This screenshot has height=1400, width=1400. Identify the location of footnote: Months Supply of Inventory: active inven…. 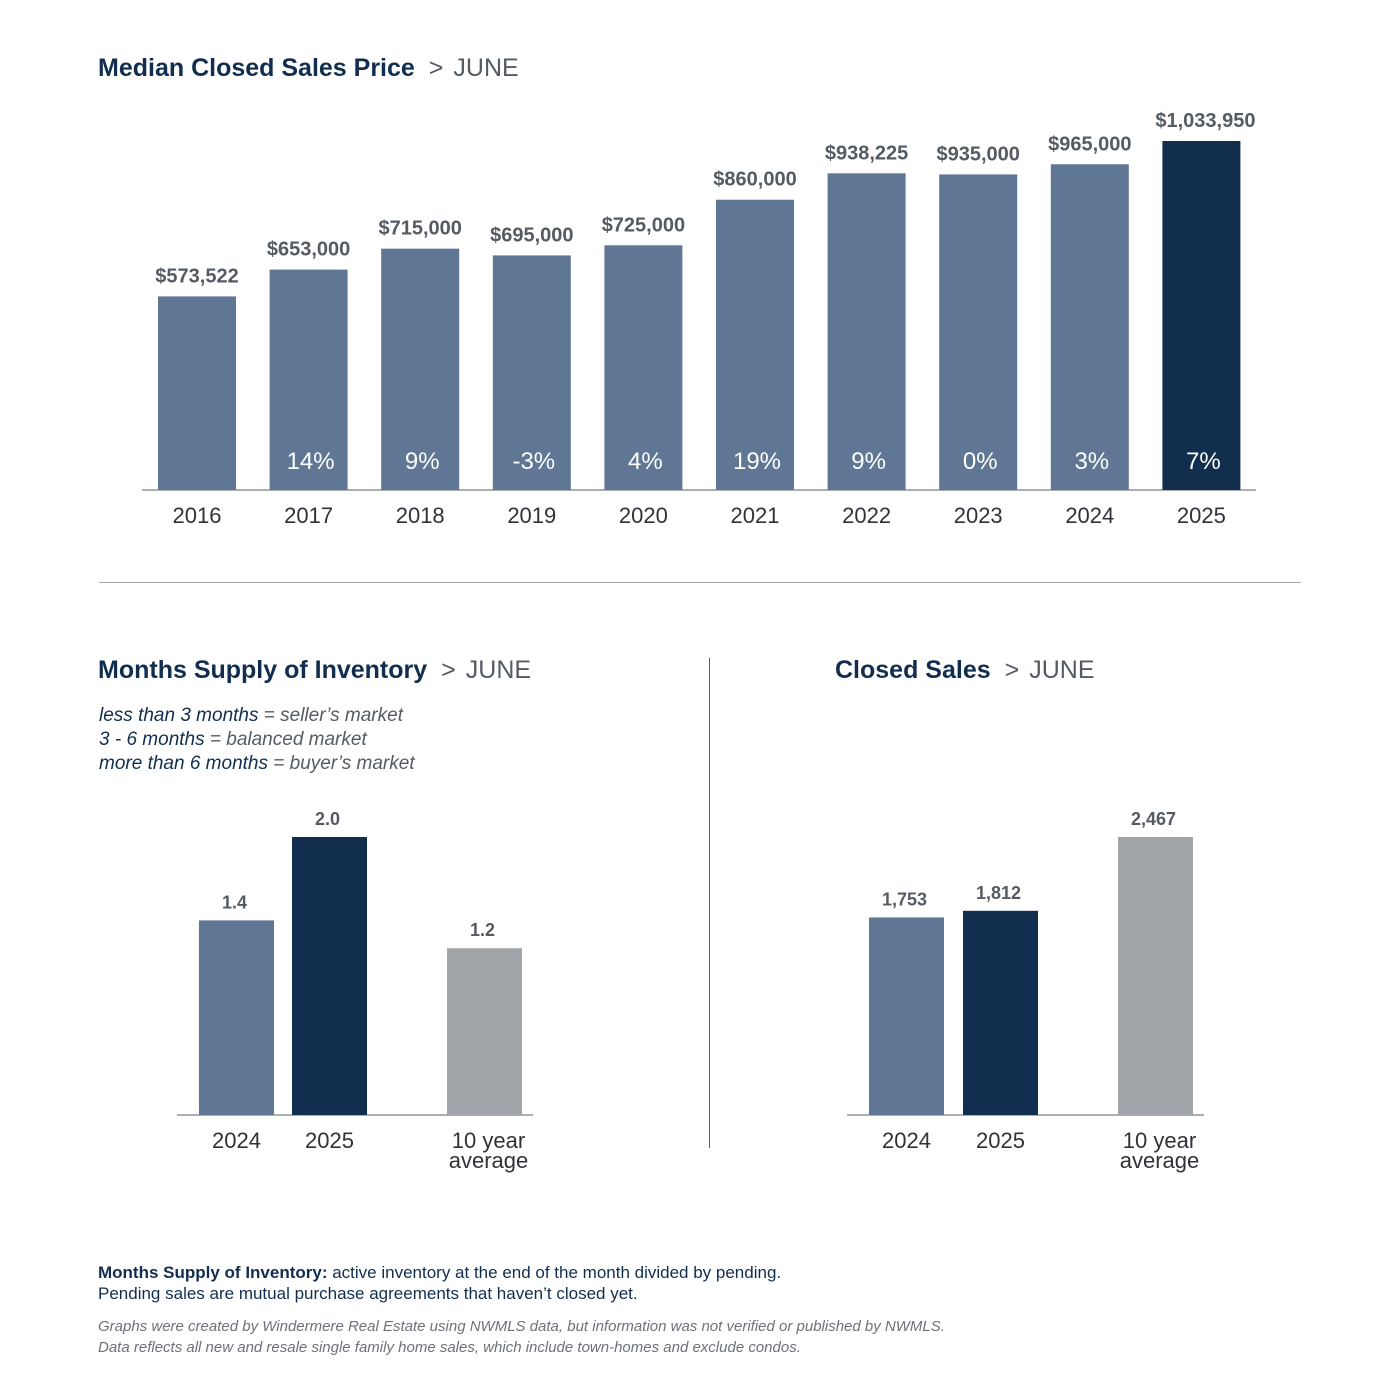
(439, 1283).